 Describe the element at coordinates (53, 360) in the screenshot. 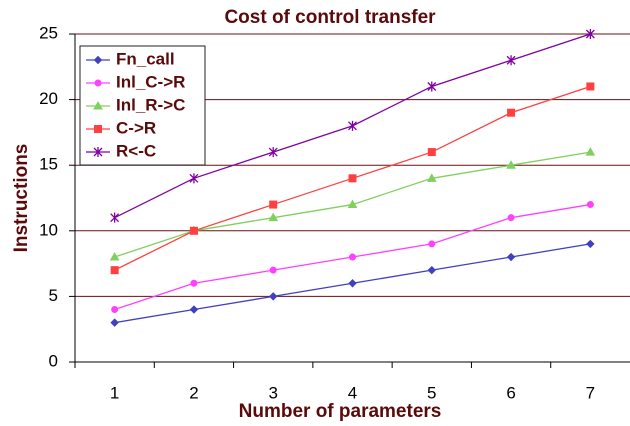

I see `y-tick-label: 0` at that location.